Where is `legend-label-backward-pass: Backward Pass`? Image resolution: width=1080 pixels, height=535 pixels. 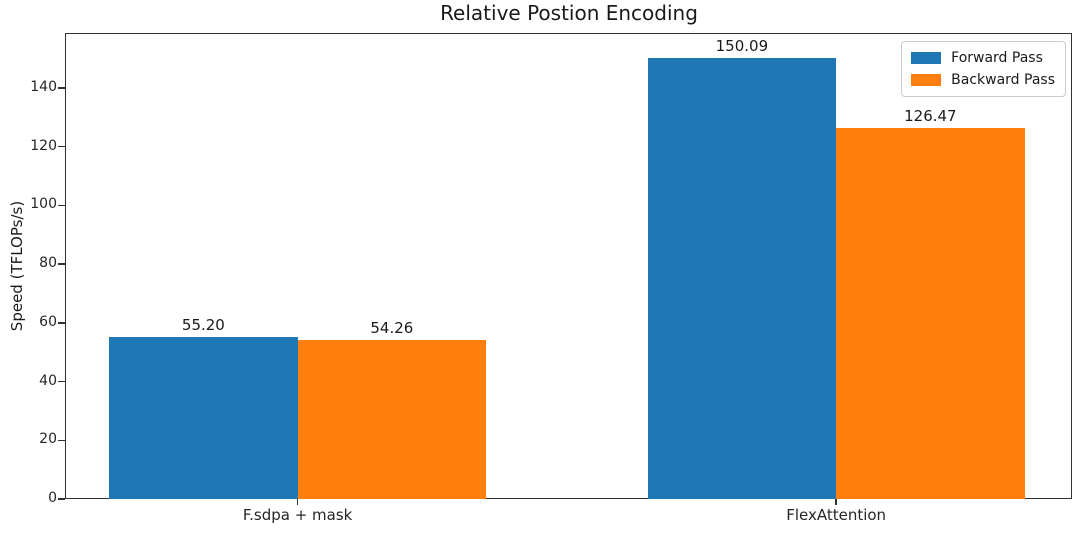
legend-label-backward-pass: Backward Pass is located at coordinates (1003, 80).